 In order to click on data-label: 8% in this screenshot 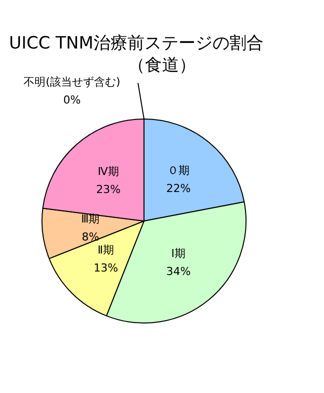, I will do `click(91, 237)`.